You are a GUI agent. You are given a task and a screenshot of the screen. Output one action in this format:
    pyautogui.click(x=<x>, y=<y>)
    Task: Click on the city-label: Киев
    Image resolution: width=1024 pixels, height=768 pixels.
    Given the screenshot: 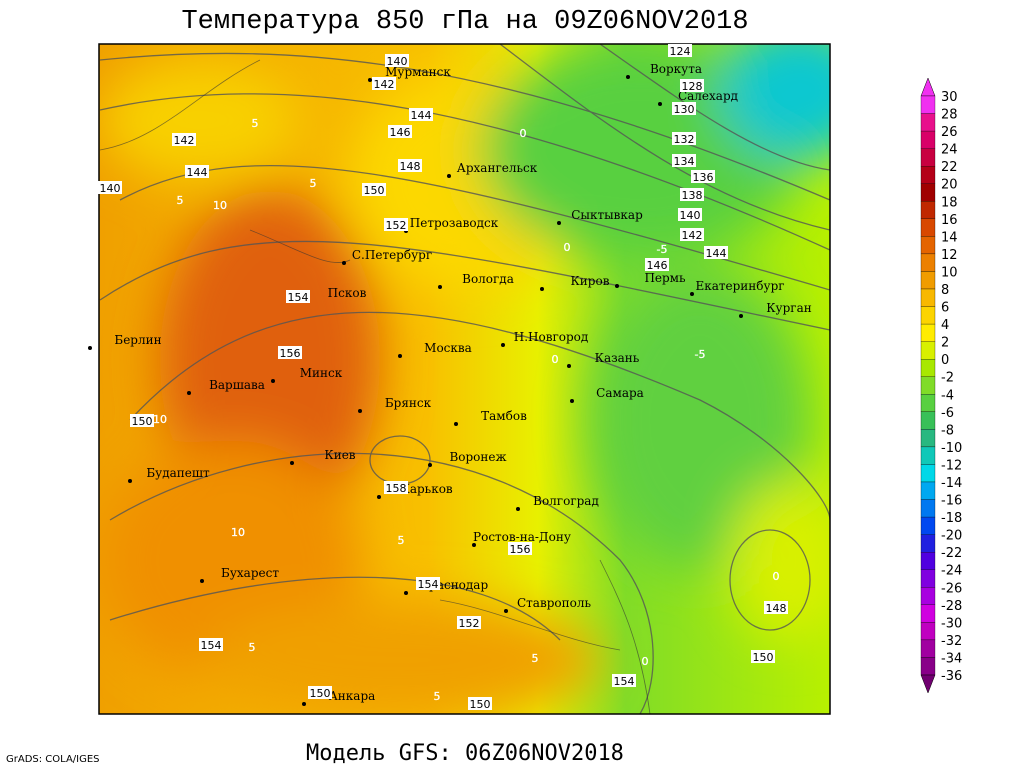 What is the action you would take?
    pyautogui.click(x=339, y=455)
    